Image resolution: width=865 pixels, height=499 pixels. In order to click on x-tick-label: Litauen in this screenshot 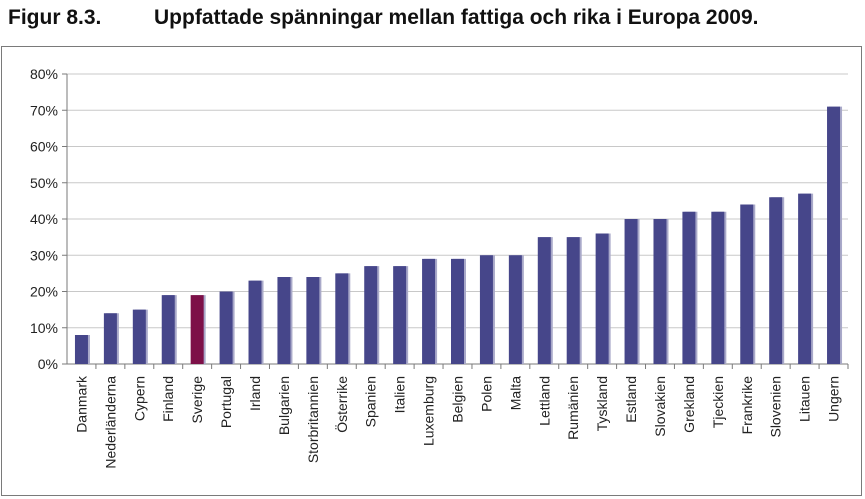, I will do `click(805, 399)`.